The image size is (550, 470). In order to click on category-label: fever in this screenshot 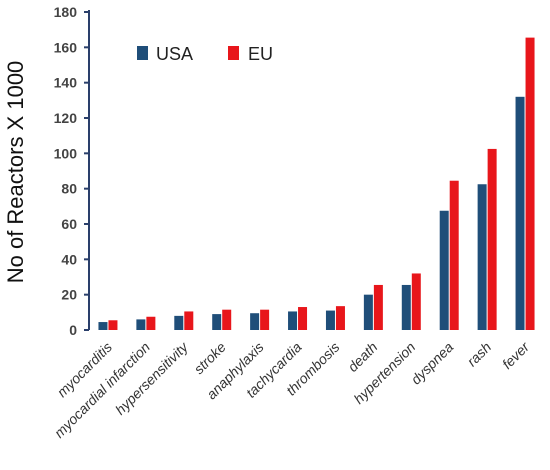, I will do `click(516, 355)`.